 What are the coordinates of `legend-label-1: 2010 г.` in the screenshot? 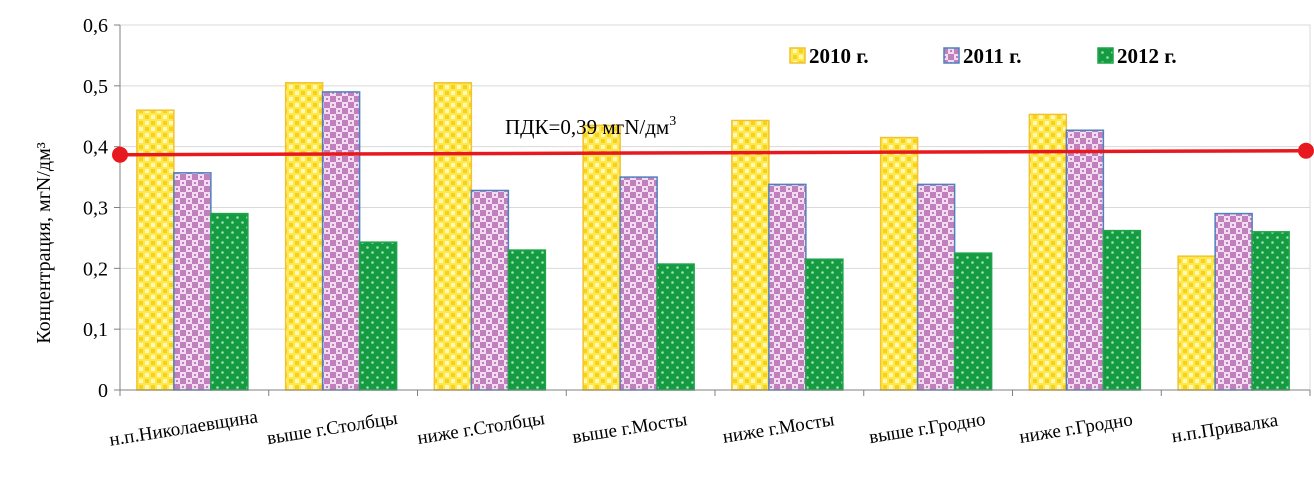 It's located at (839, 56).